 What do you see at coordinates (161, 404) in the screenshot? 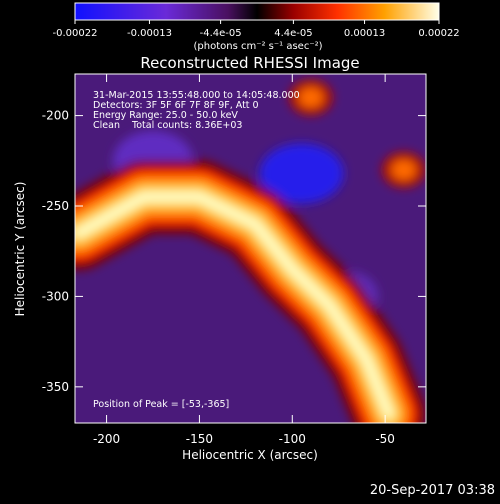
I see `peak-position-label: Position of Peak = [-53,-365]` at bounding box center [161, 404].